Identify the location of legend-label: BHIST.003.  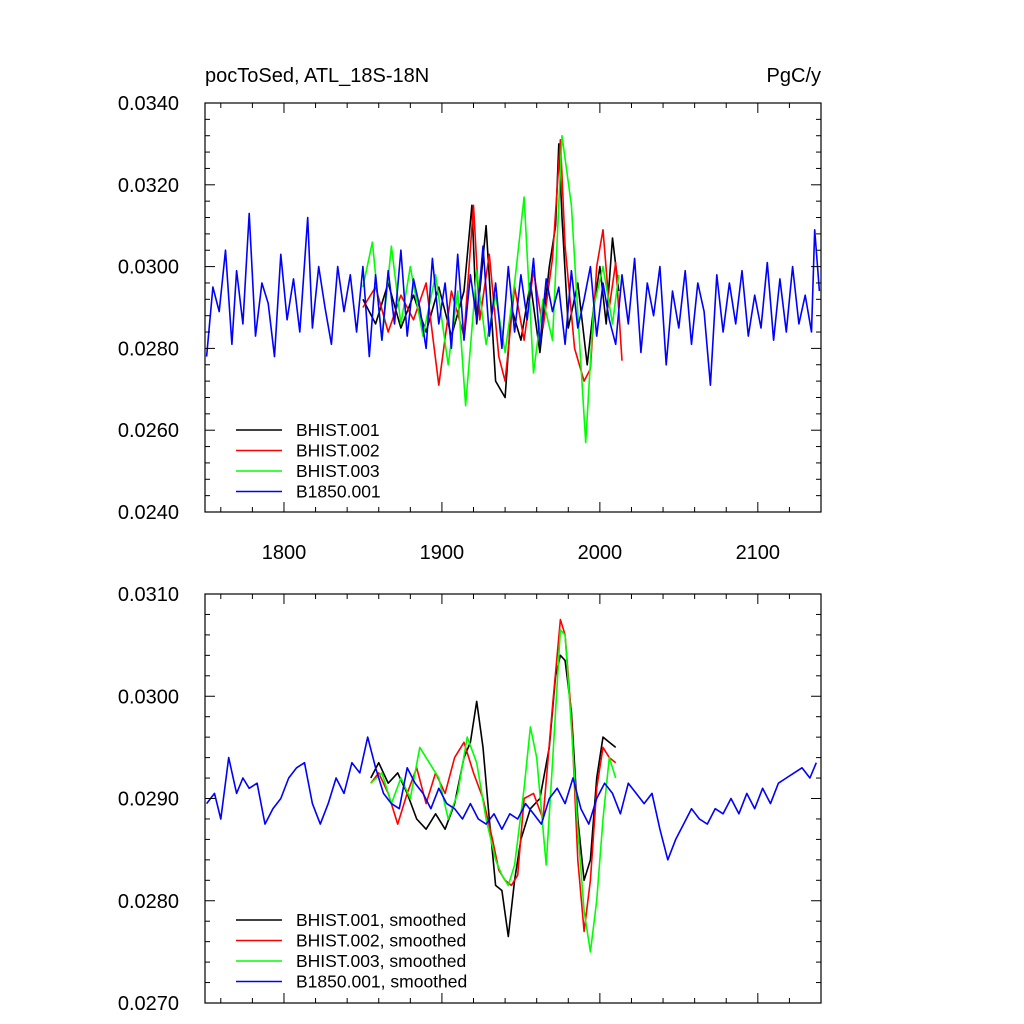
(338, 471).